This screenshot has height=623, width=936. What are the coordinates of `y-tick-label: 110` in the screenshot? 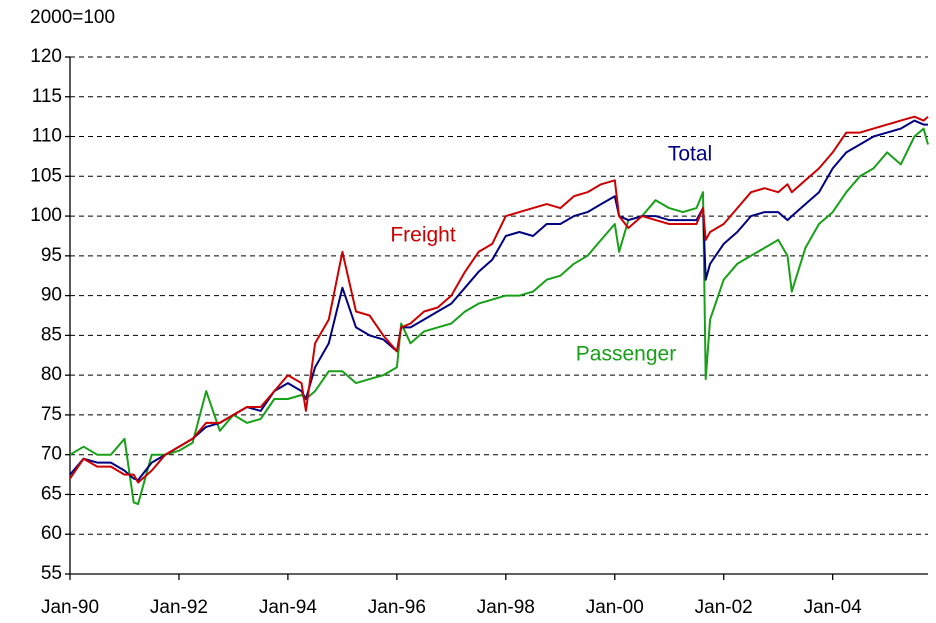 It's located at (47, 136).